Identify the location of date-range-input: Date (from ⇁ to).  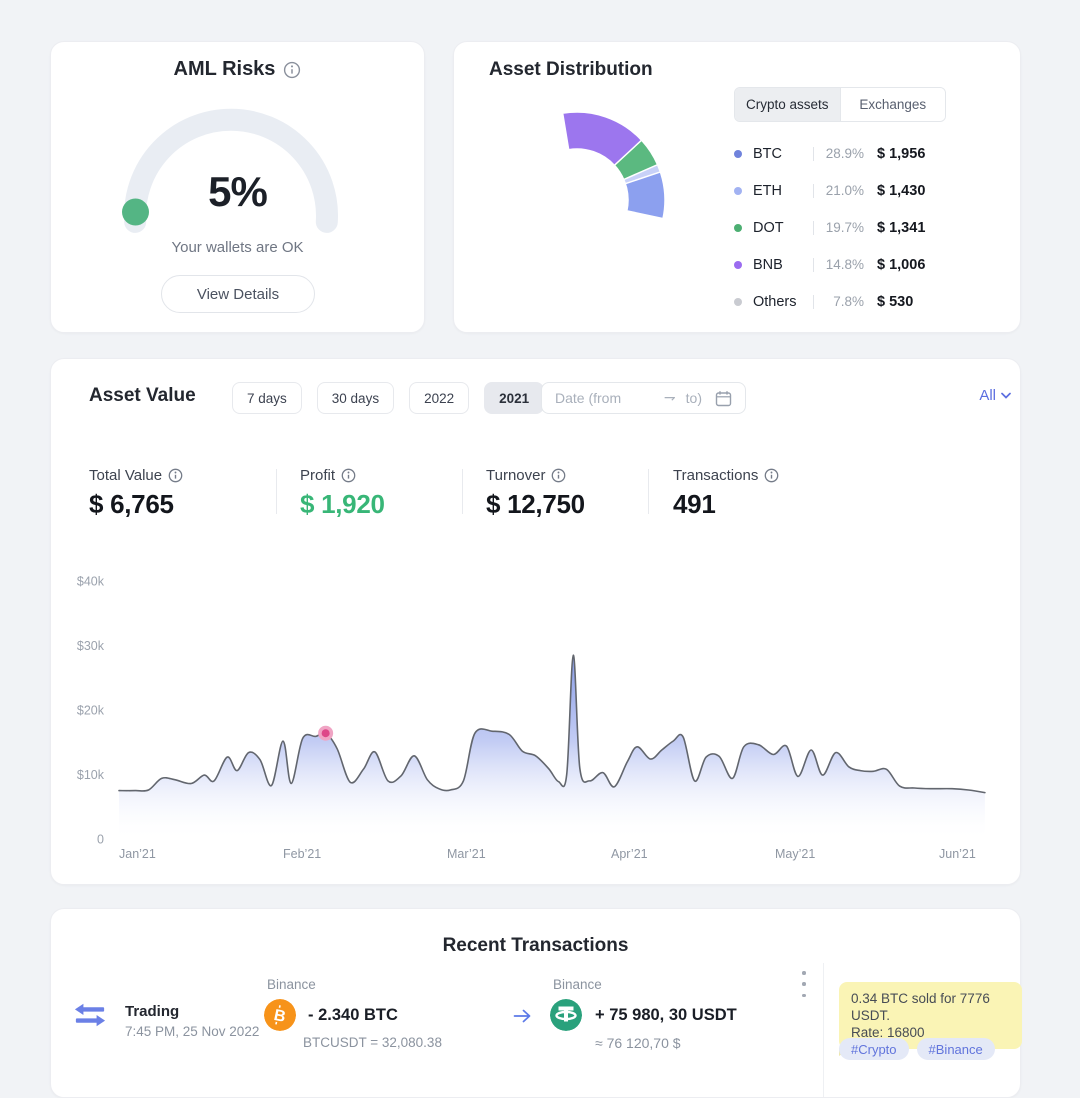
(643, 398).